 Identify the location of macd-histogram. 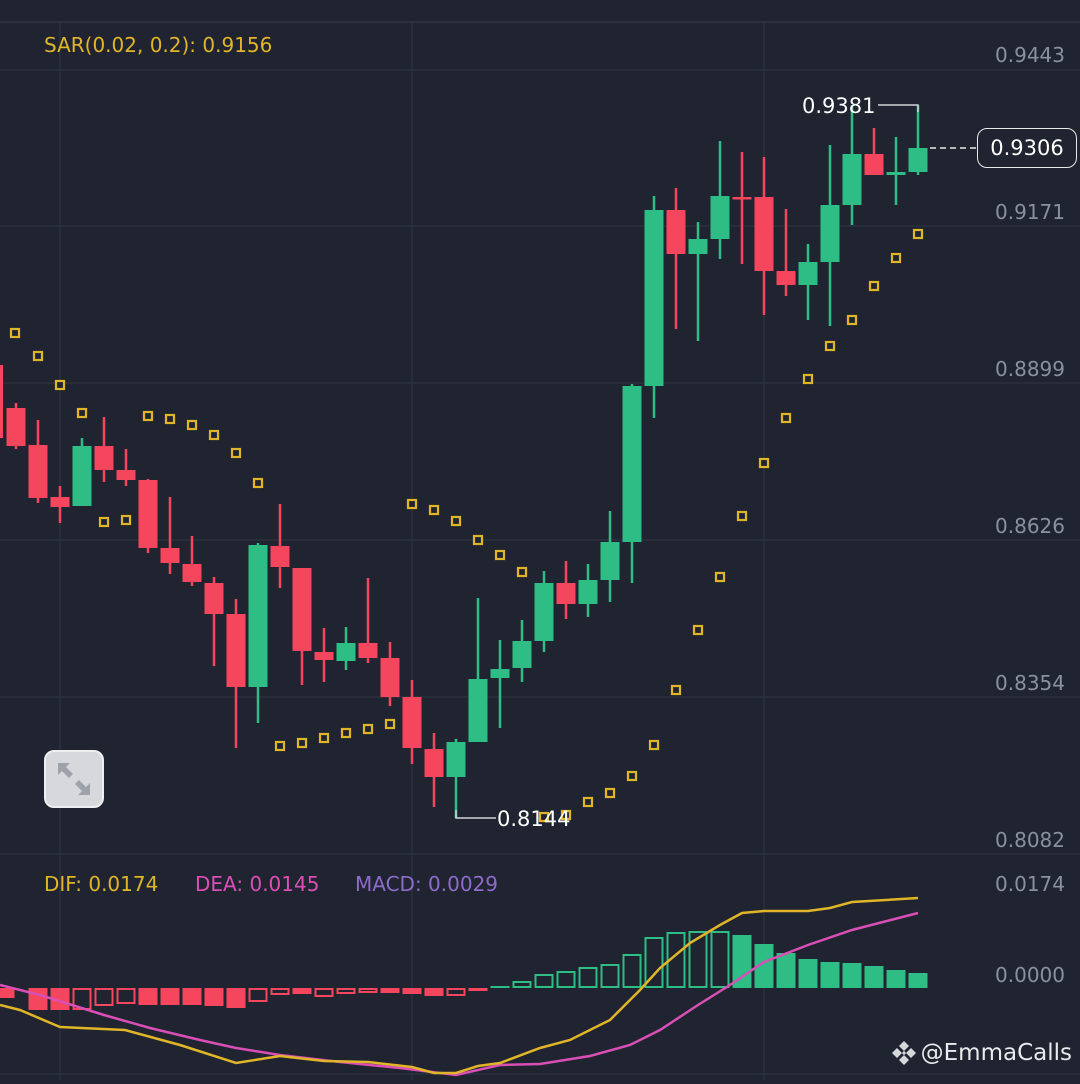
(464, 970).